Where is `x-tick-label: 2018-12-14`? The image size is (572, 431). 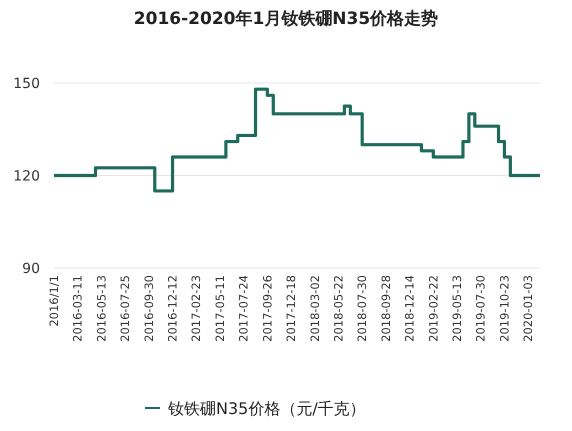 x-tick-label: 2018-12-14 is located at coordinates (409, 308).